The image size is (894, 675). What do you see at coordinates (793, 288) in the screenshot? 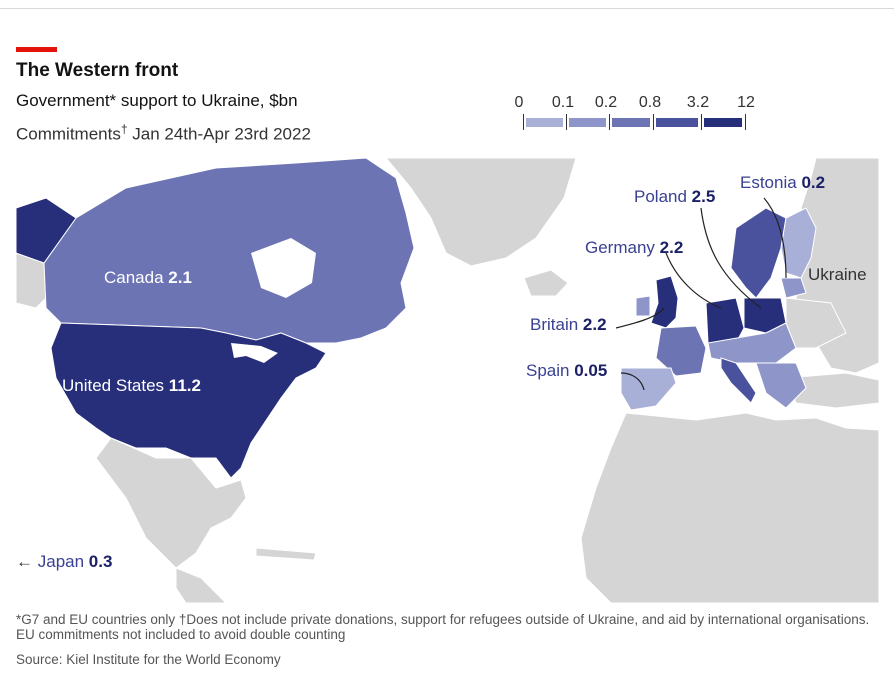
I see `baltic-shape` at bounding box center [793, 288].